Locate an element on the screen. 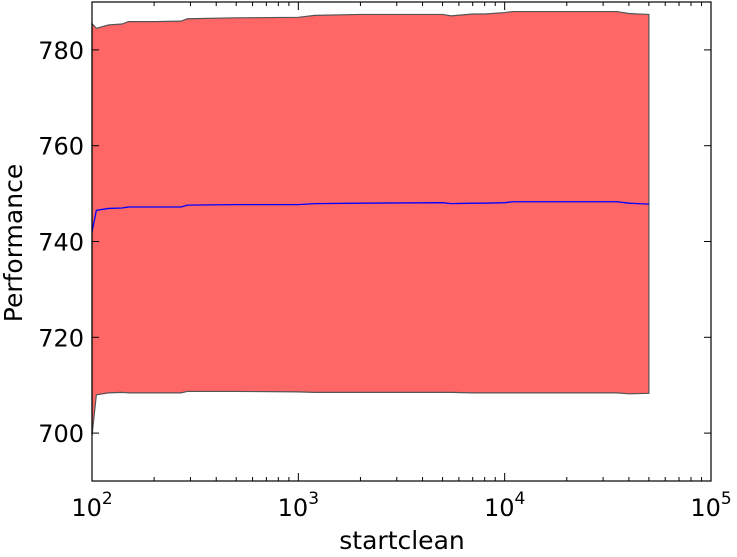 The height and width of the screenshot is (557, 737). x-tick-label: 10⁴ is located at coordinates (504, 505).